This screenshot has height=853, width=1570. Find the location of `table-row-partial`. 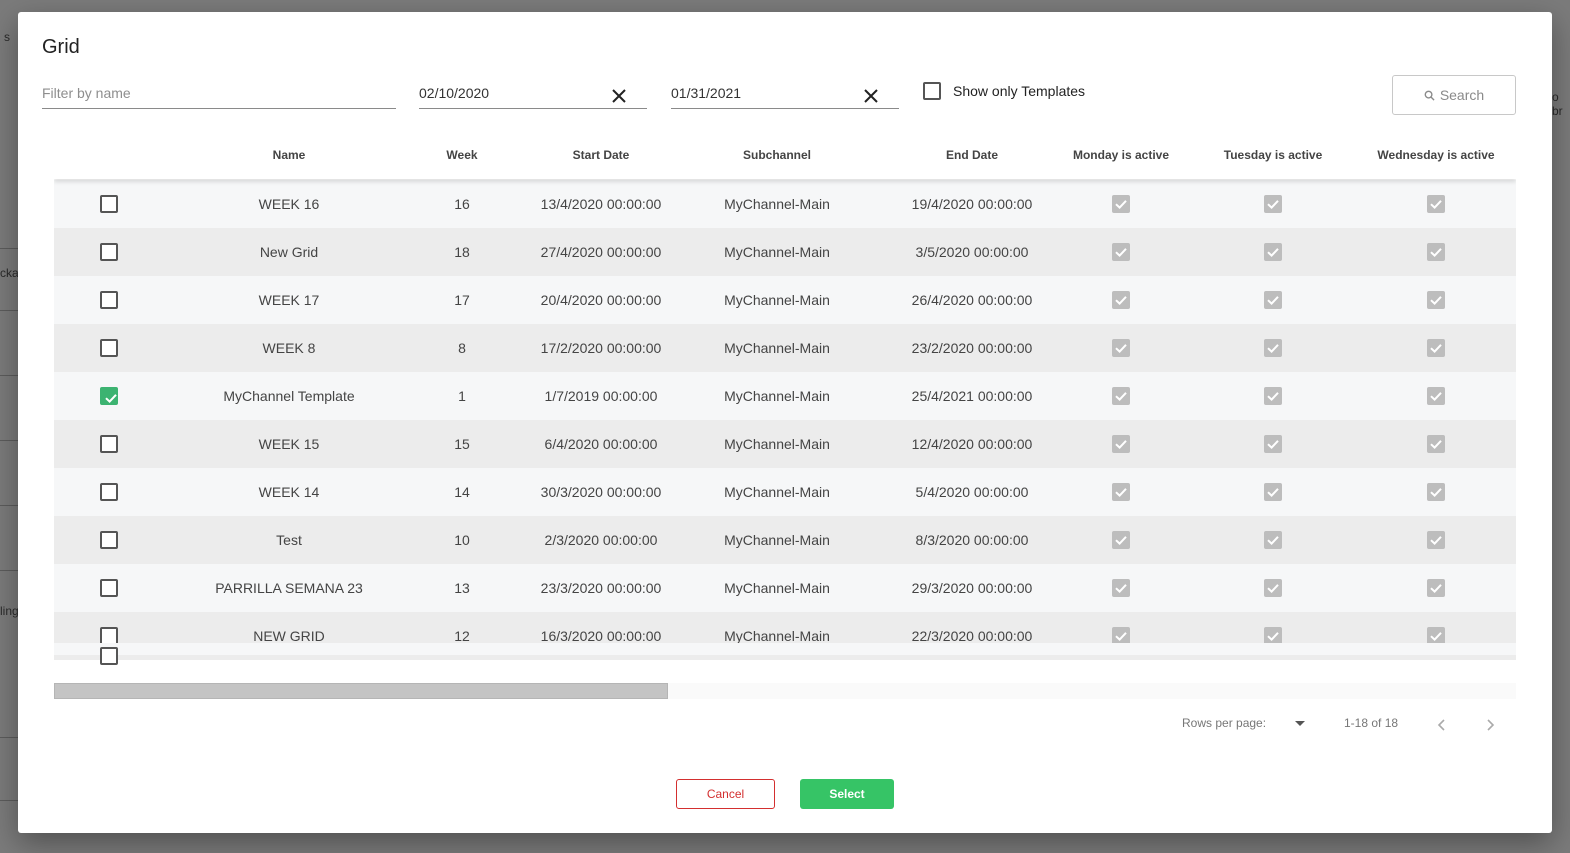

table-row-partial is located at coordinates (785, 654).